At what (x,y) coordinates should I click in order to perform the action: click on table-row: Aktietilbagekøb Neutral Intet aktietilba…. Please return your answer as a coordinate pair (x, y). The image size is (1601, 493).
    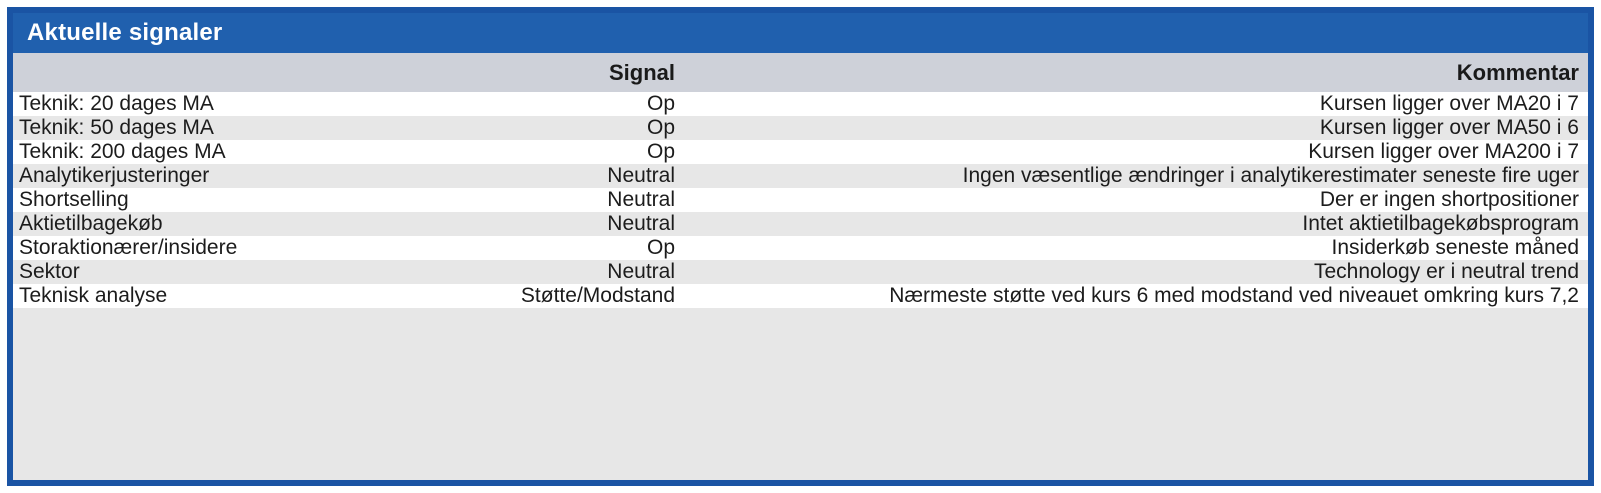
    Looking at the image, I should click on (800, 224).